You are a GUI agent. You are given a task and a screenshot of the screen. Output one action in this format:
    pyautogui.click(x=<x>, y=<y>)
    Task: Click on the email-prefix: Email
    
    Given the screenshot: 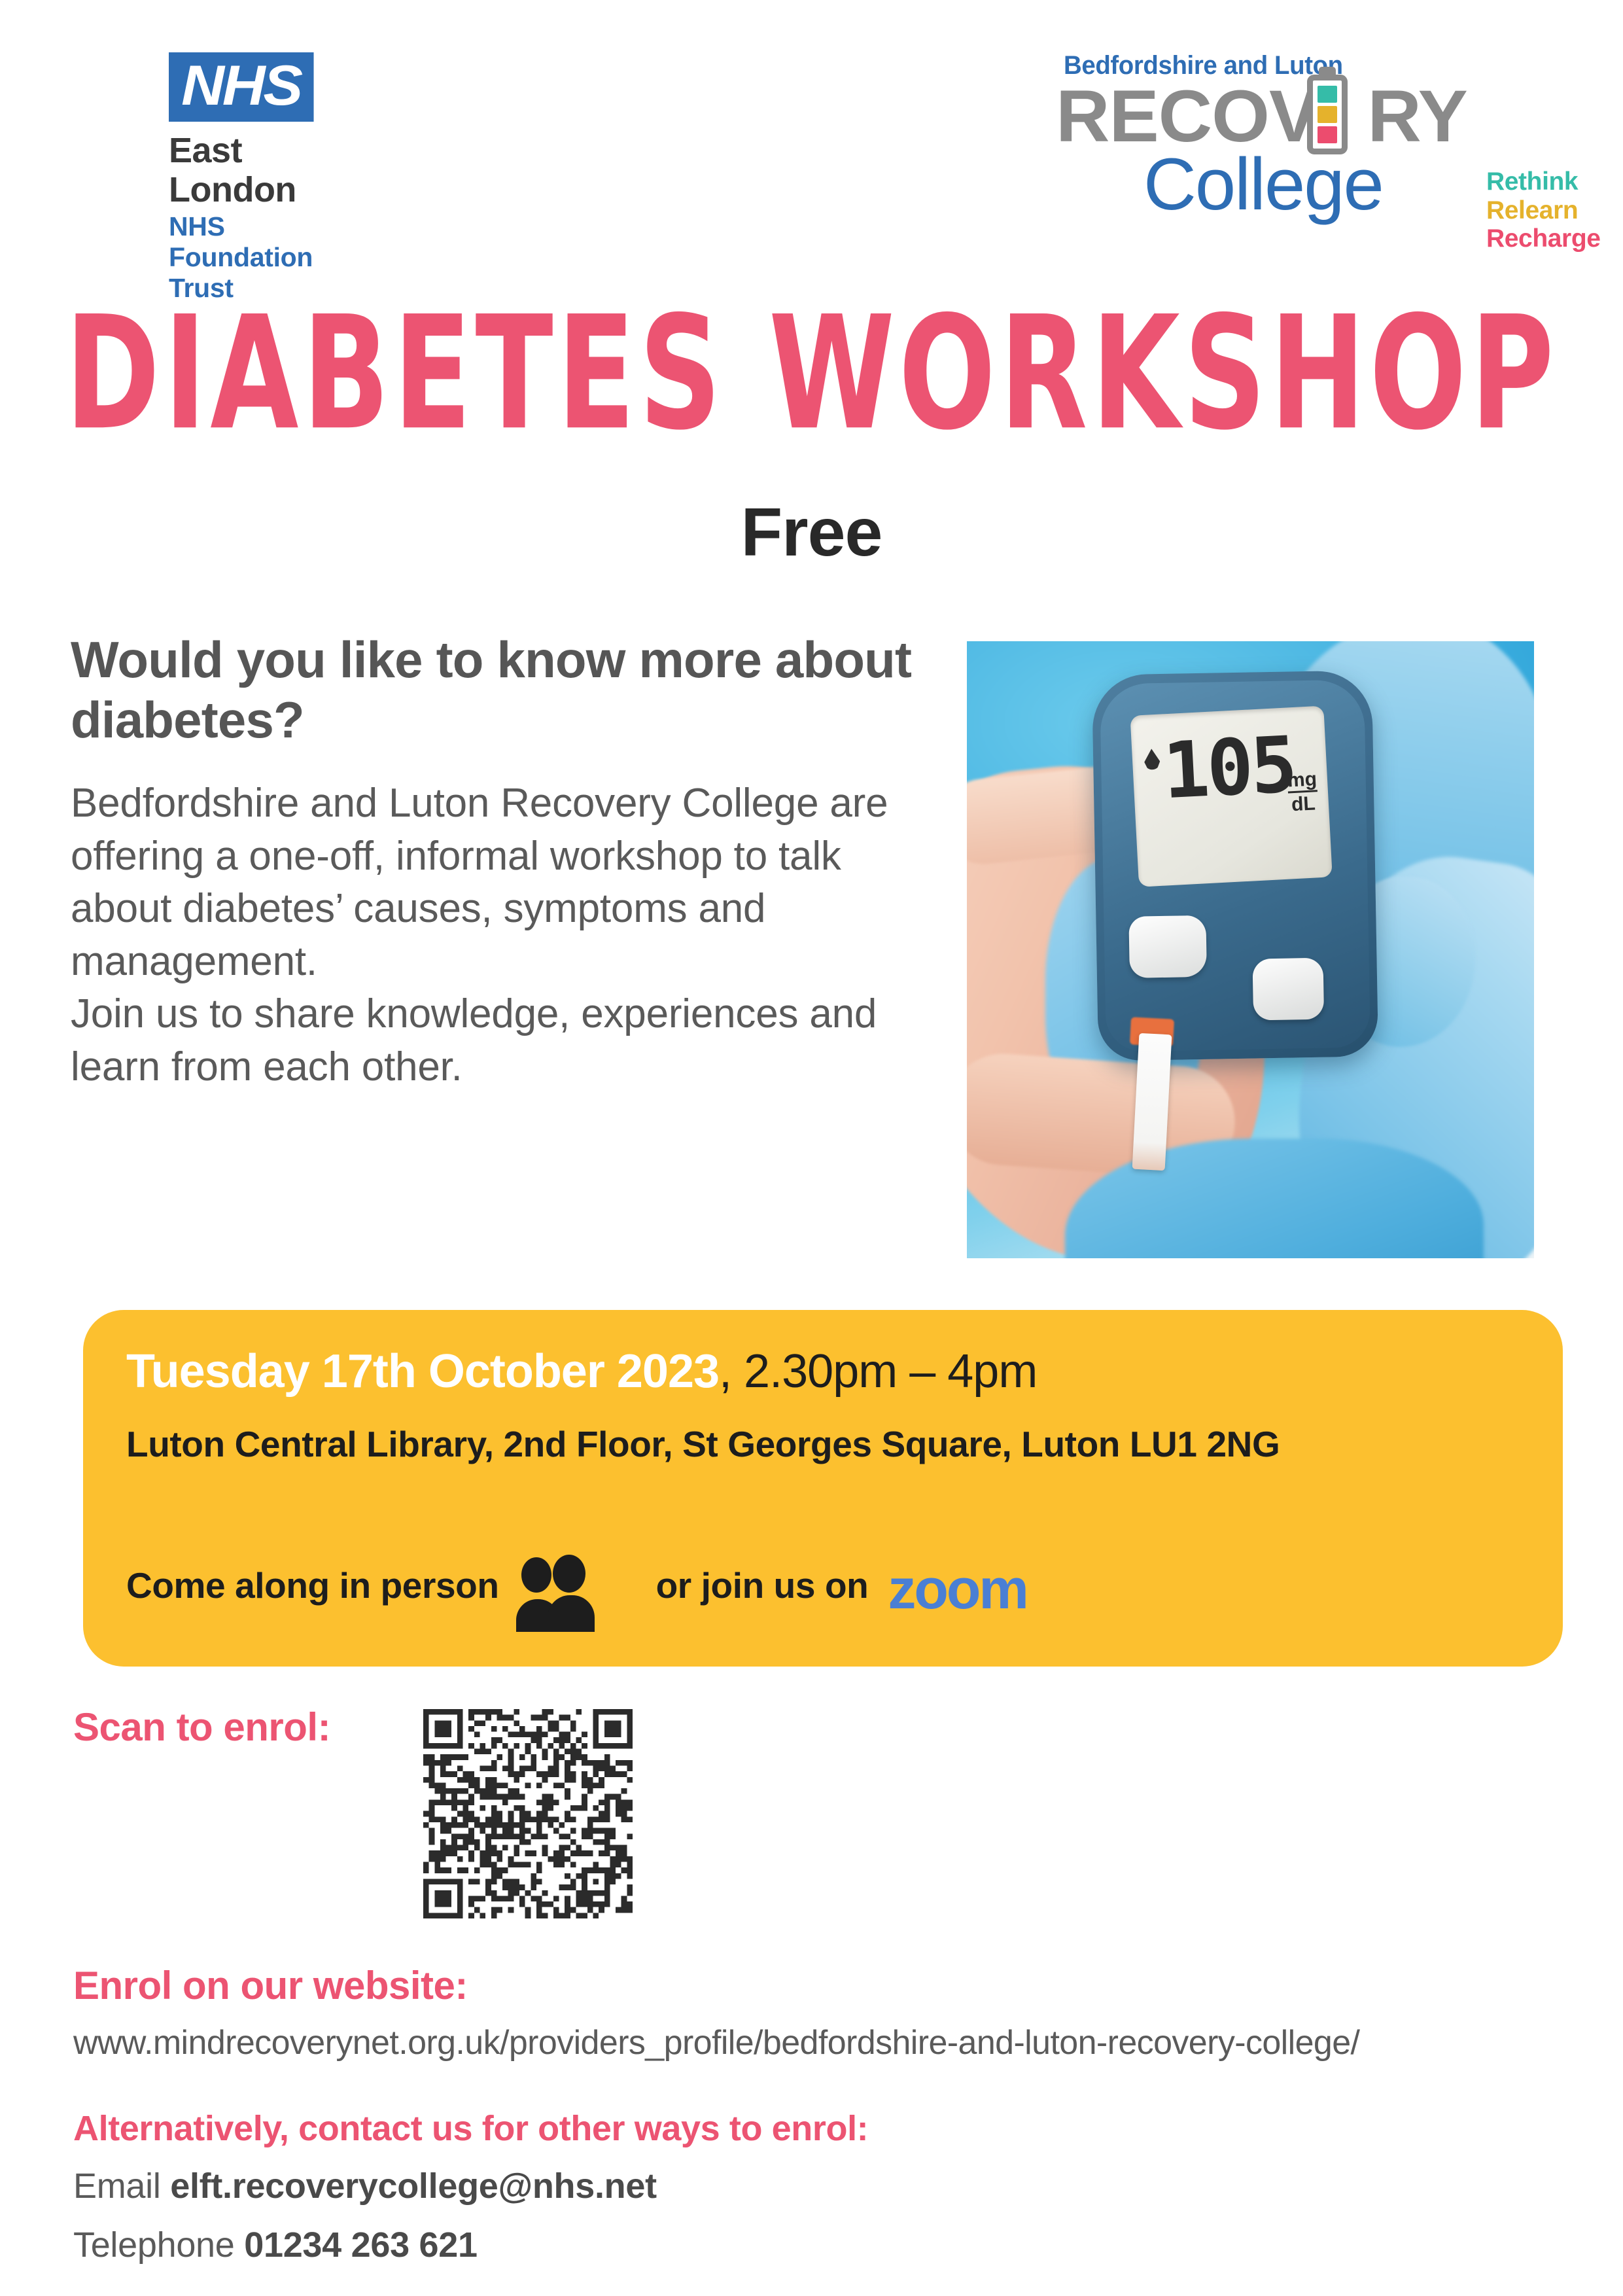 What is the action you would take?
    pyautogui.click(x=122, y=2186)
    